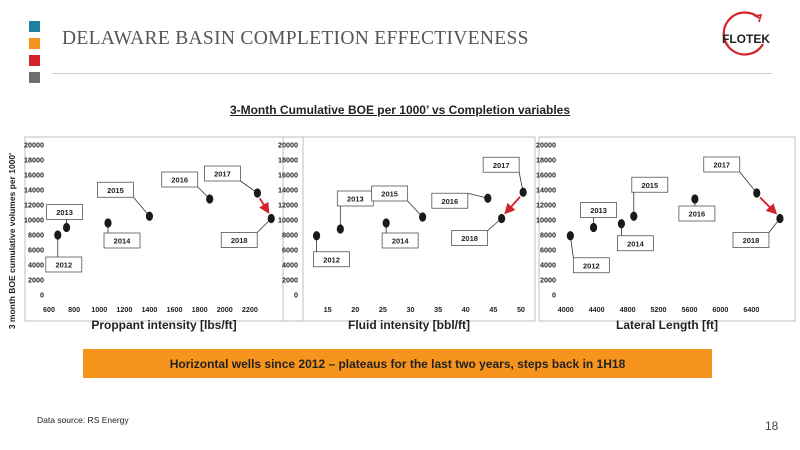 The image size is (800, 450). What do you see at coordinates (628, 309) in the screenshot?
I see `x-tick-label: 4800` at bounding box center [628, 309].